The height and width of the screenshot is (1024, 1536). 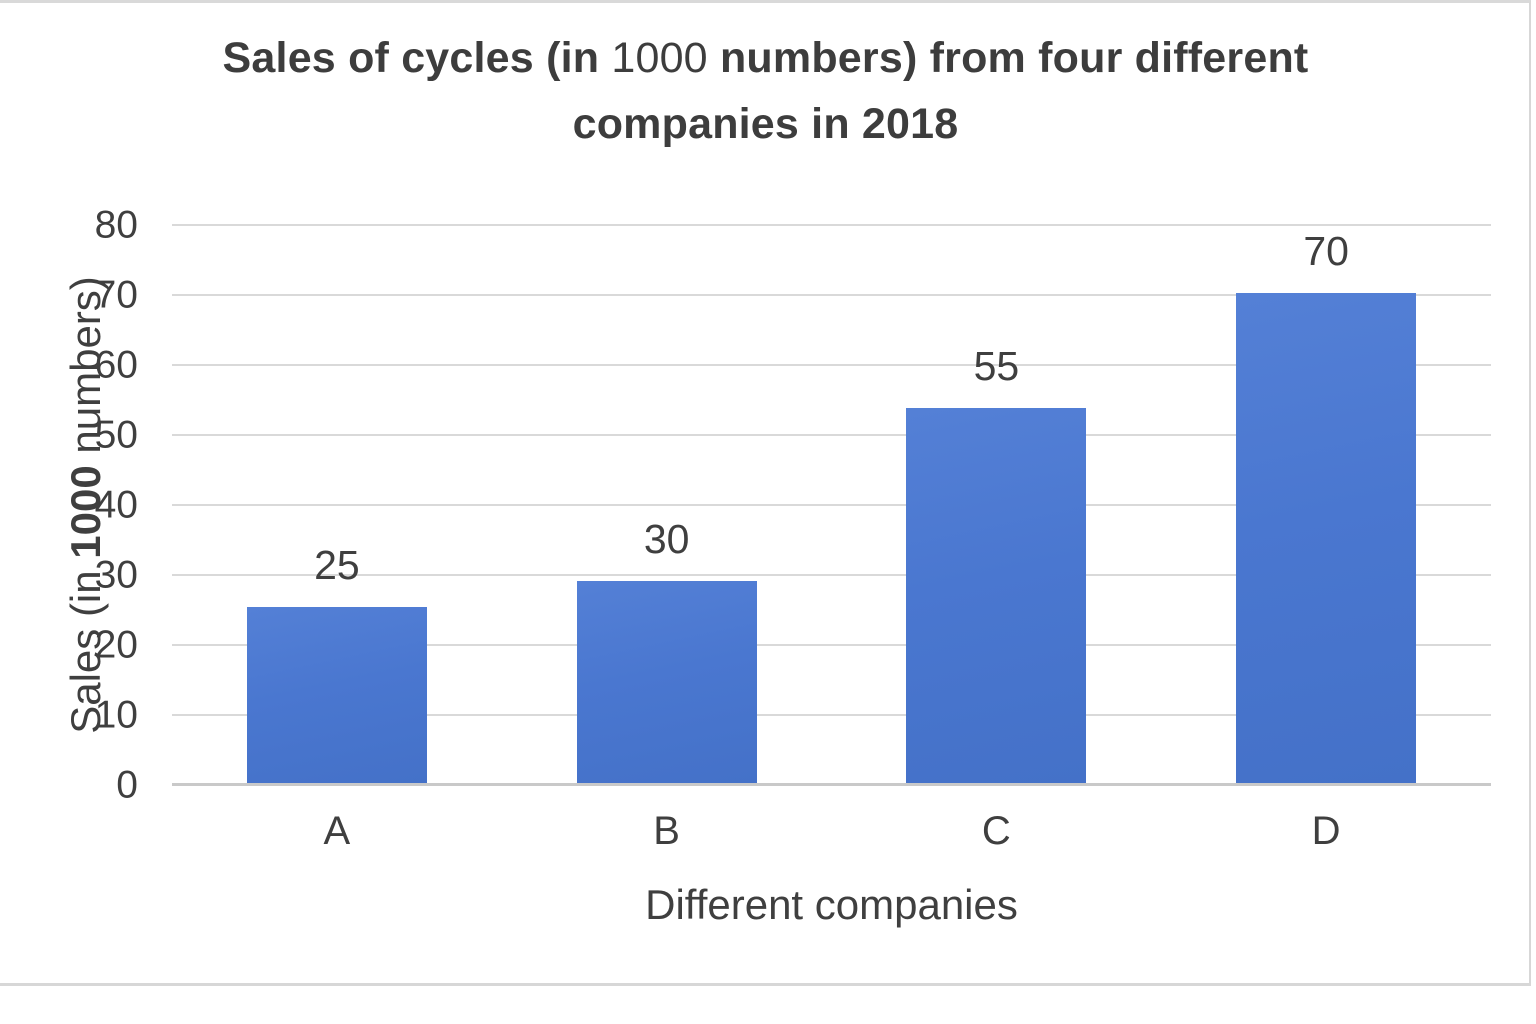 What do you see at coordinates (116, 225) in the screenshot?
I see `y-tick-label: 80` at bounding box center [116, 225].